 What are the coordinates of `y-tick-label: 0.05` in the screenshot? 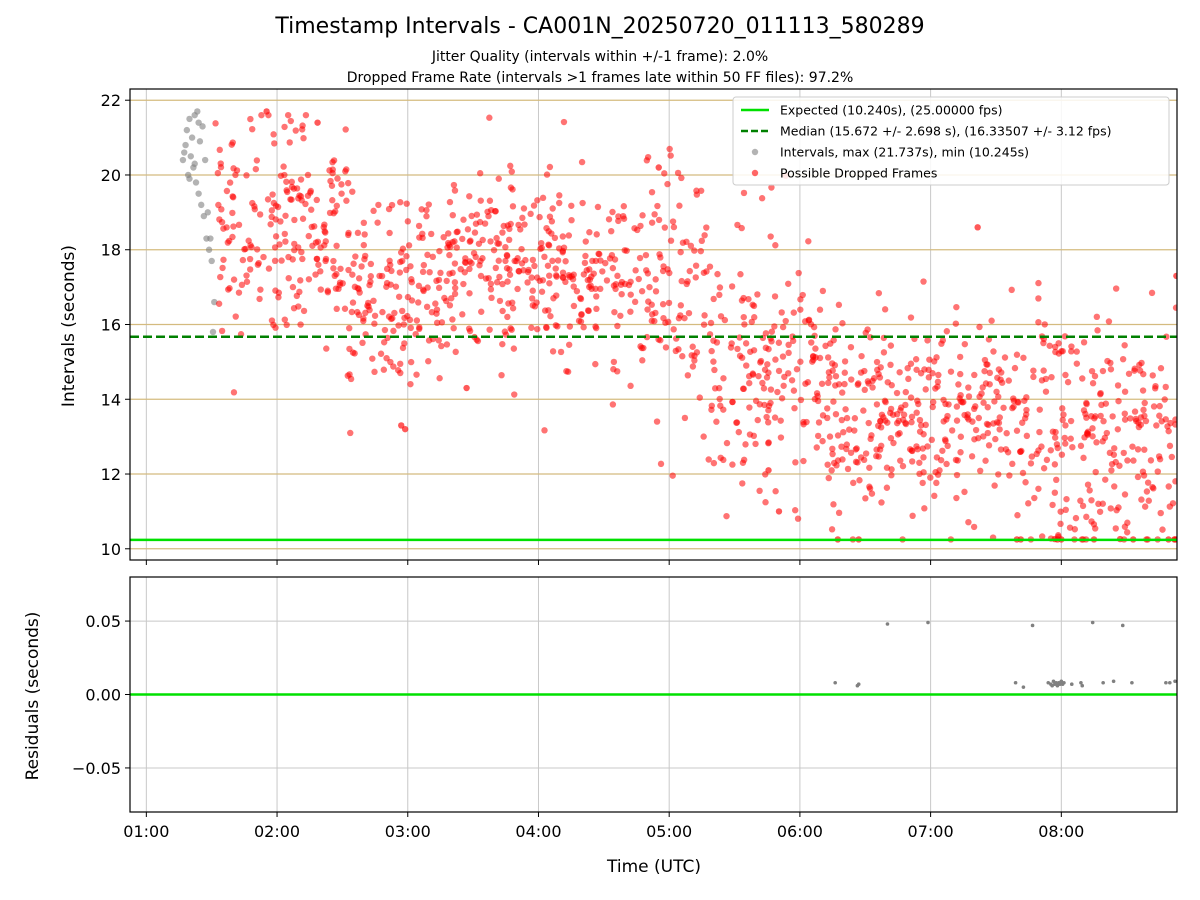 It's located at (103, 621).